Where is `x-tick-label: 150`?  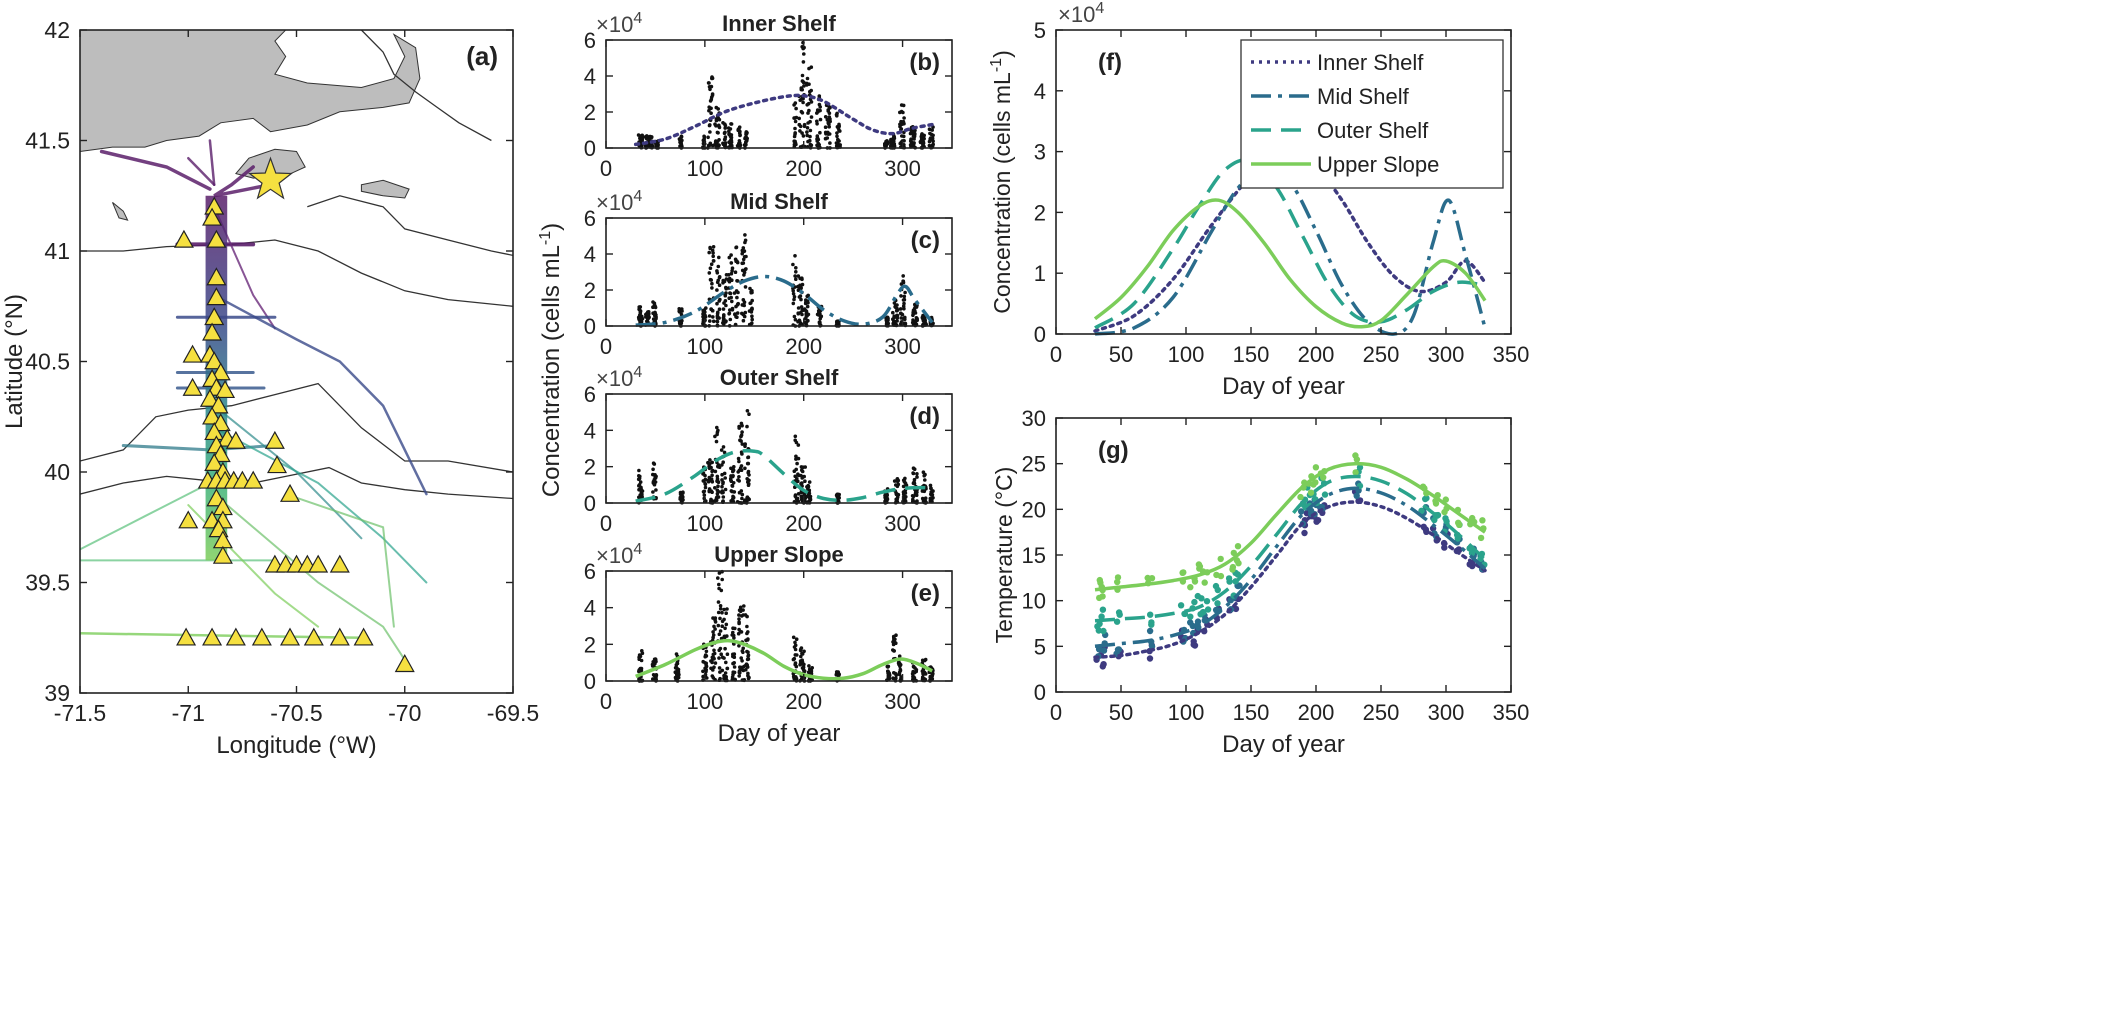
x-tick-label: 150 is located at coordinates (1251, 712).